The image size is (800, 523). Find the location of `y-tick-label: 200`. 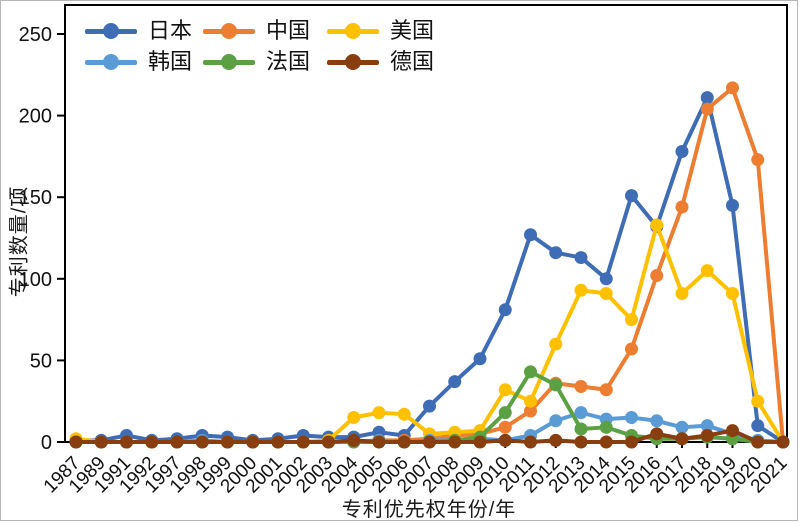

y-tick-label: 200 is located at coordinates (35, 117).